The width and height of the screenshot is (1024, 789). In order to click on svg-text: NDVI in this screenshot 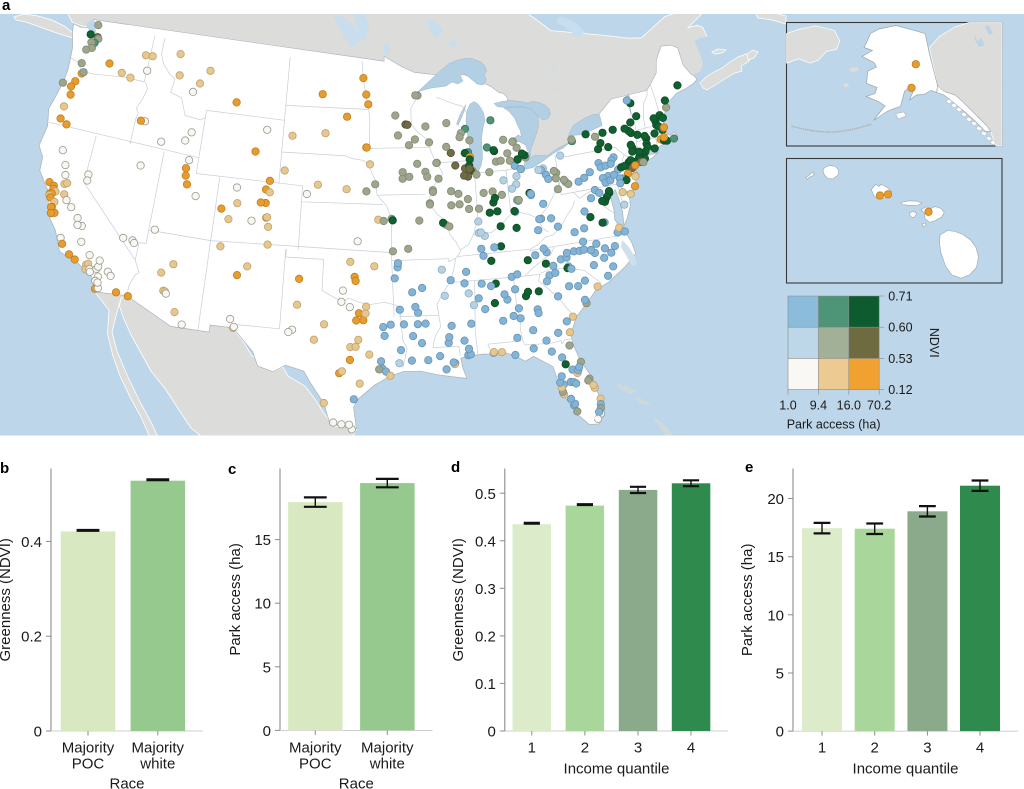, I will do `click(934, 343)`.